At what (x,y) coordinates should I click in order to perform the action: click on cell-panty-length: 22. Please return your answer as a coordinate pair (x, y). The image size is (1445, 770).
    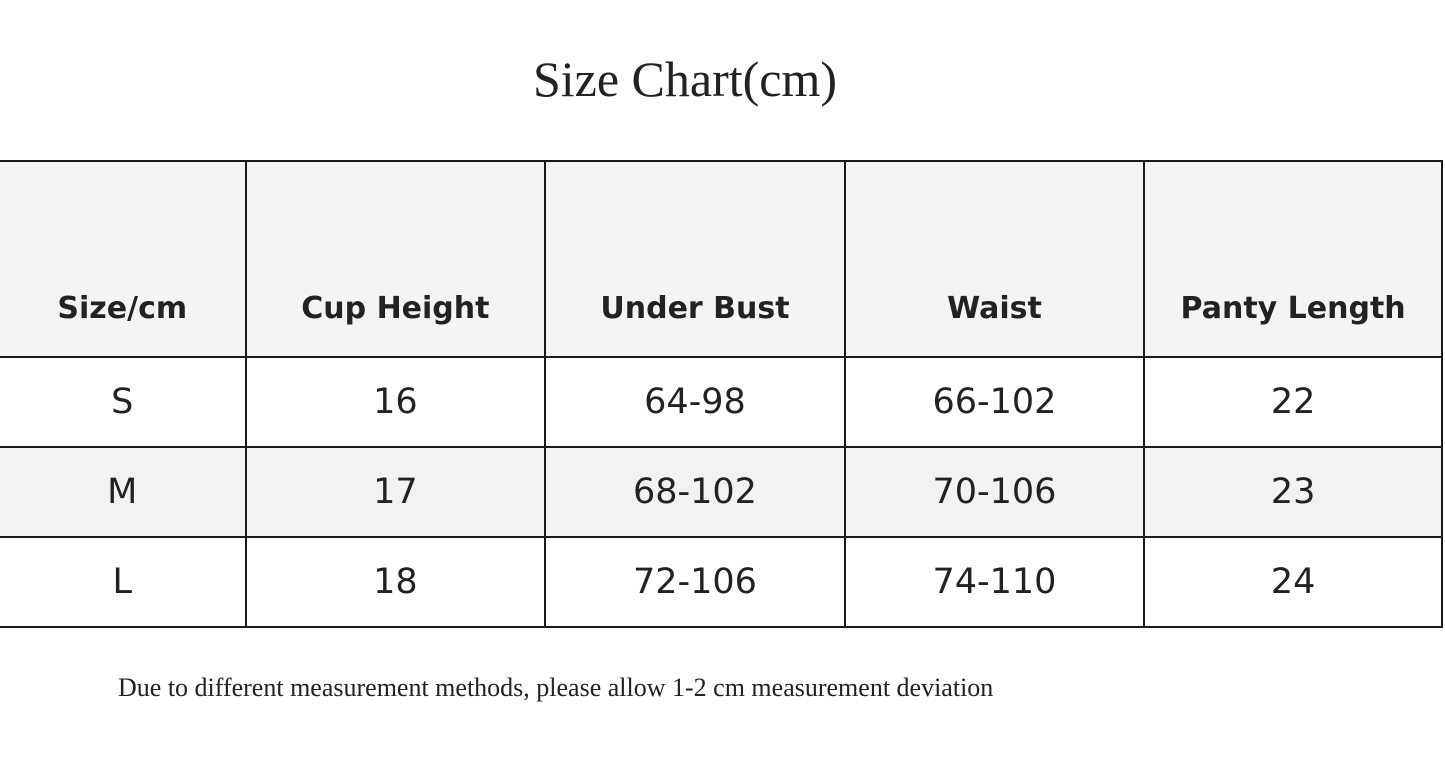
    Looking at the image, I should click on (1293, 402).